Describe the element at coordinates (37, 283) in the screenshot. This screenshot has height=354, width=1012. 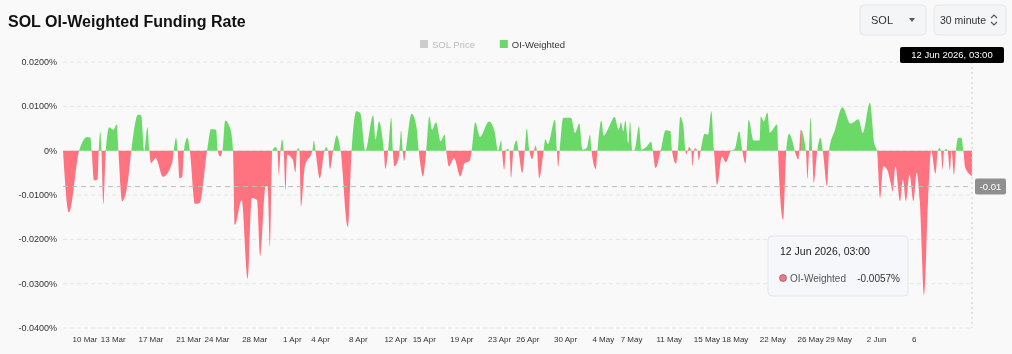
I see `y-tick-label: -0.0300%` at that location.